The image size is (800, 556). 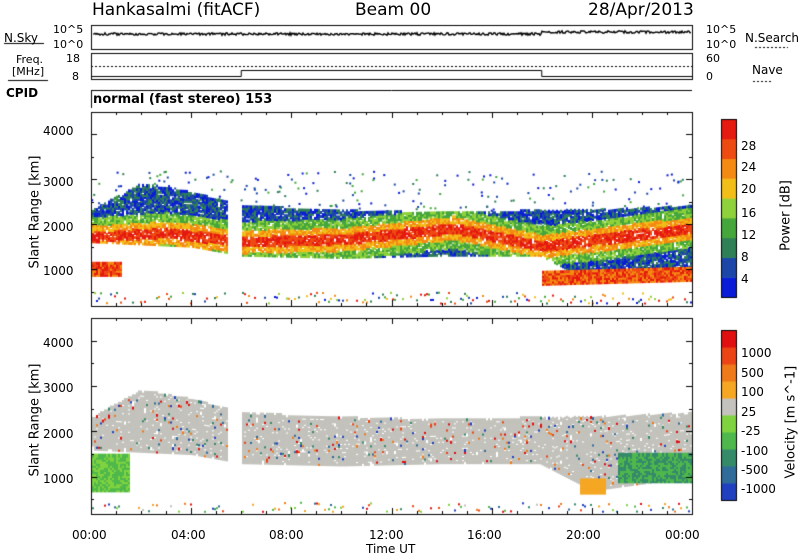 I want to click on beam-label: Beam 00, so click(x=393, y=10).